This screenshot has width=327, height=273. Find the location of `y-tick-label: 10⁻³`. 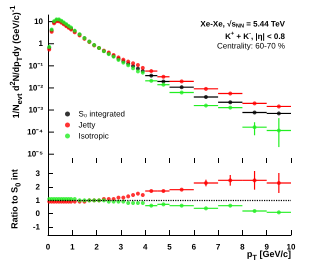

y-tick-label: 10⁻³ is located at coordinates (36, 110).